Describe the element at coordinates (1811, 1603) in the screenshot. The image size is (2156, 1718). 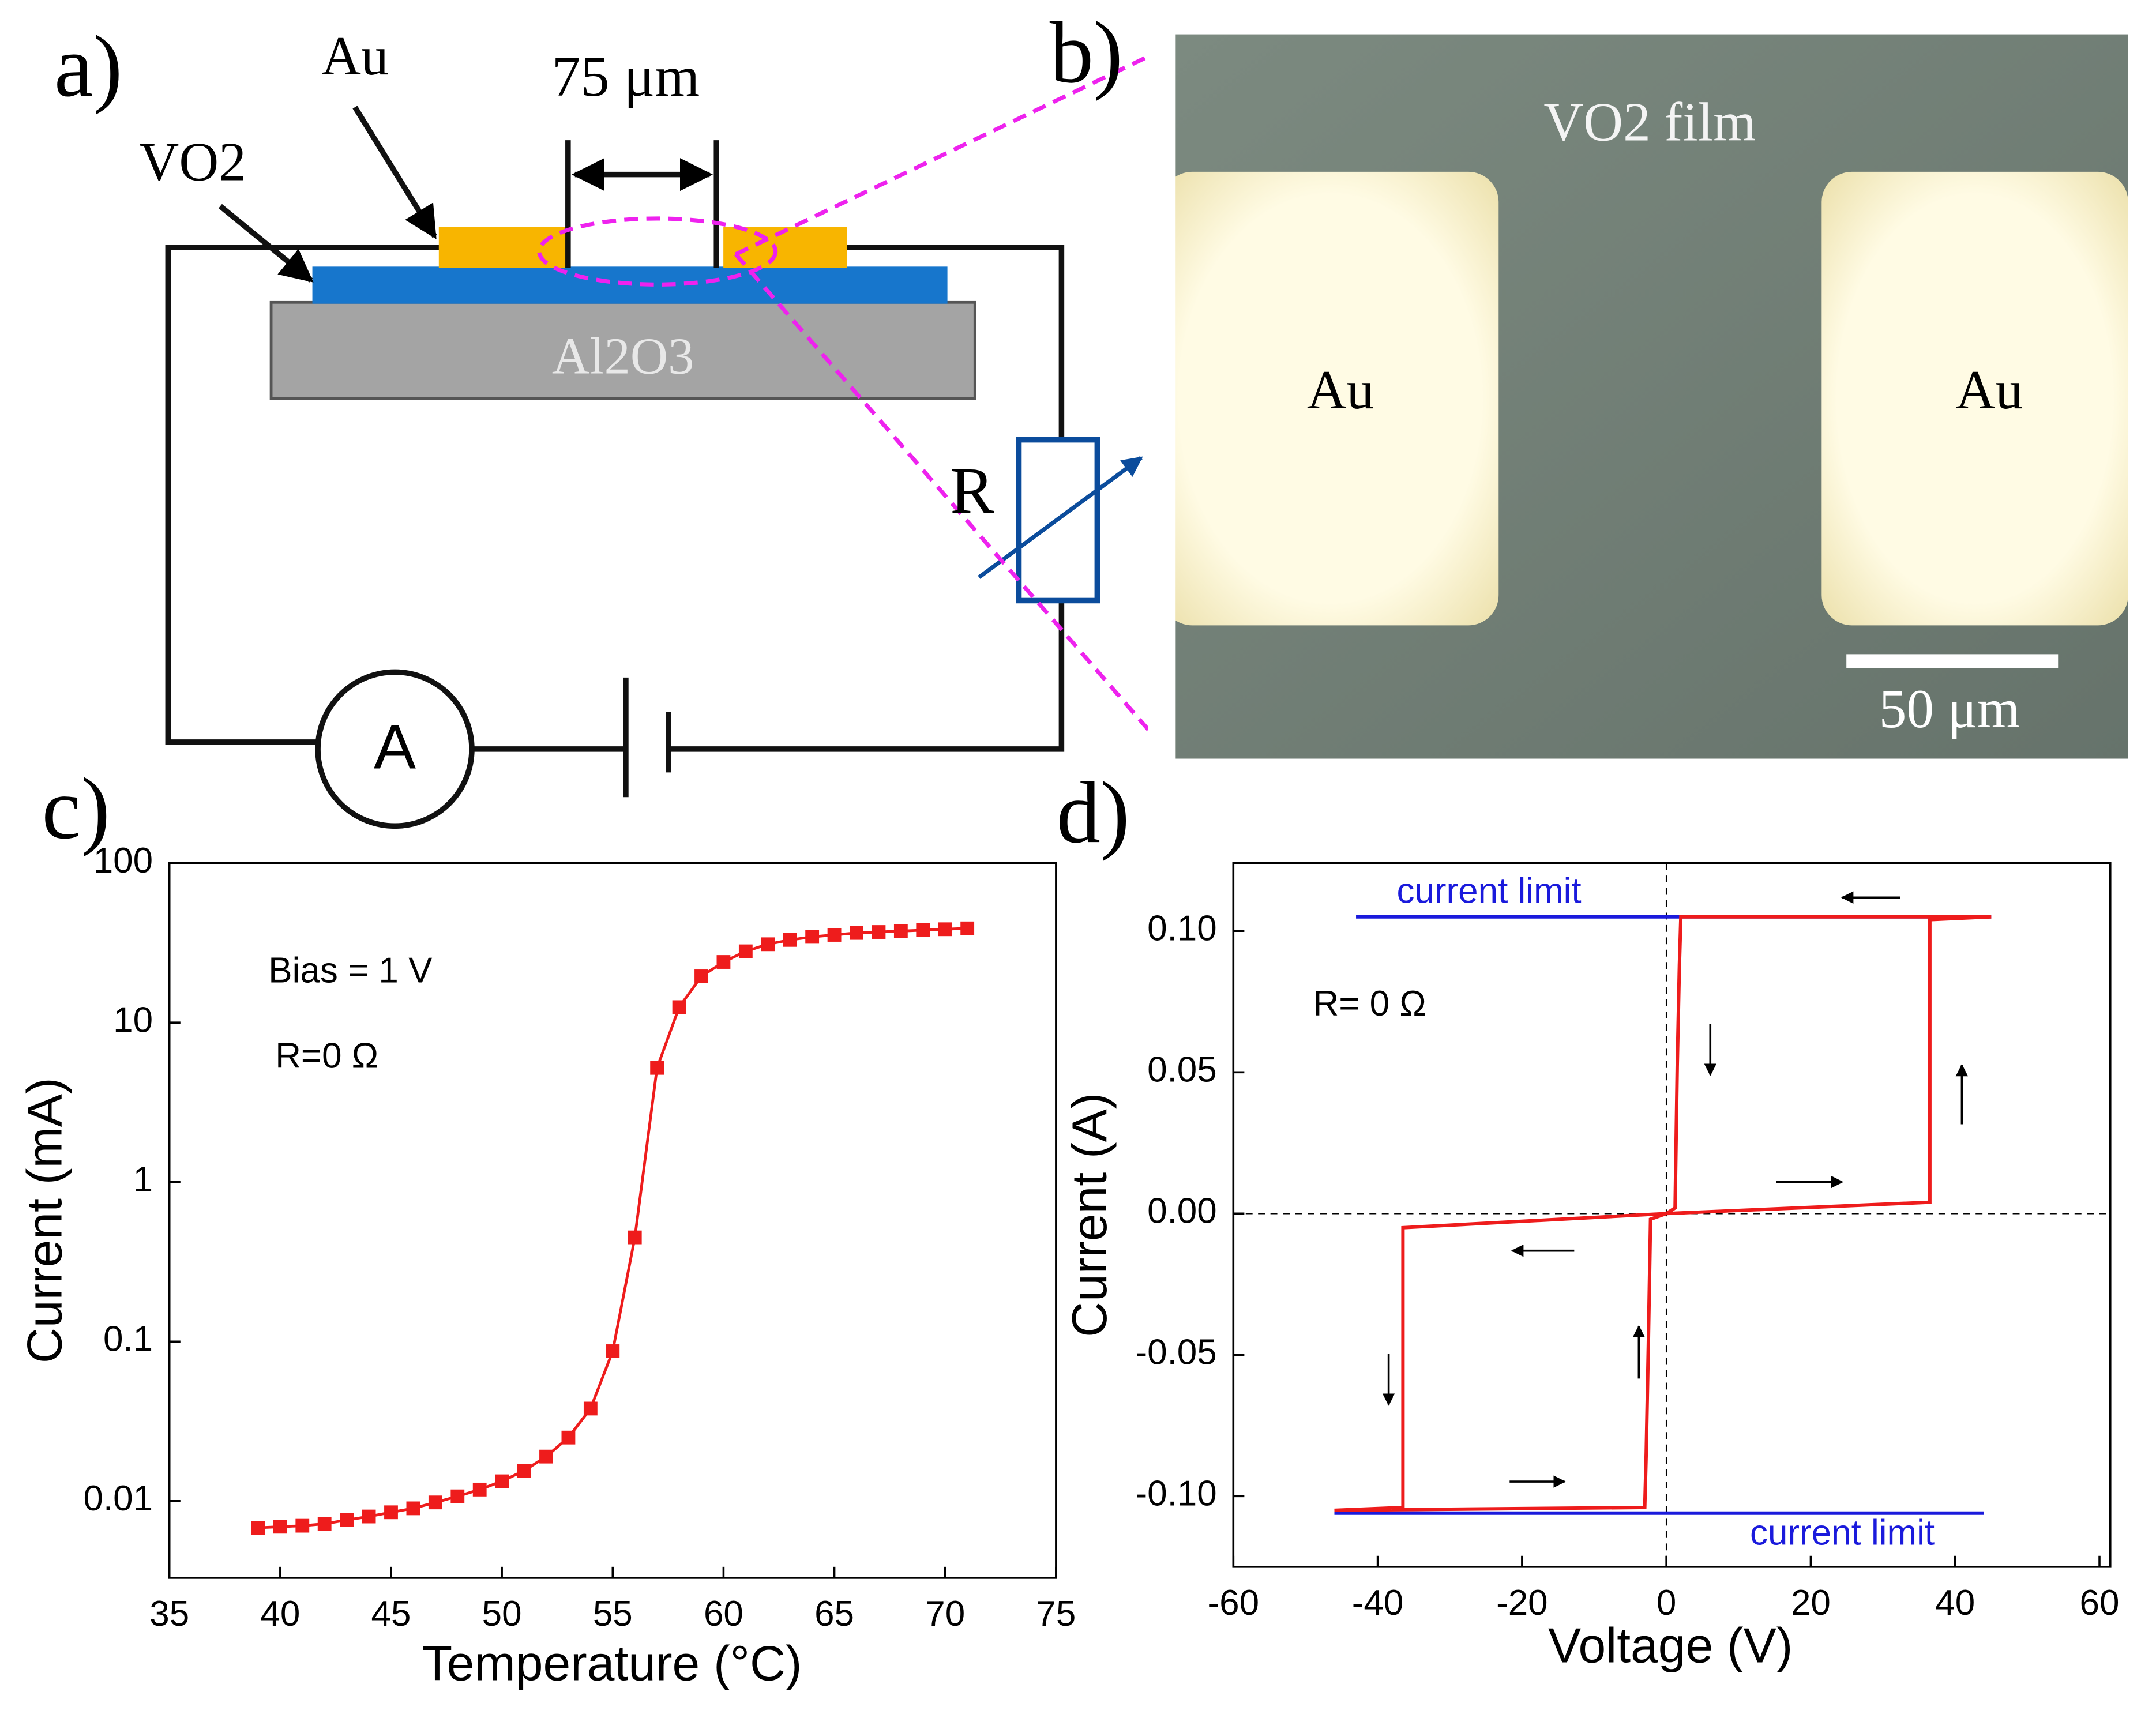
I see `x-tick-label: 20` at that location.